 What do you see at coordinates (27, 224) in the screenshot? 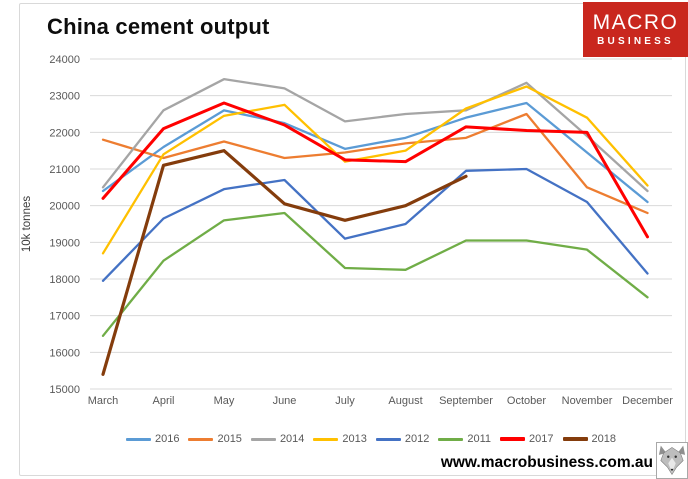
I see `y-axis-title: 10k tonnes` at bounding box center [27, 224].